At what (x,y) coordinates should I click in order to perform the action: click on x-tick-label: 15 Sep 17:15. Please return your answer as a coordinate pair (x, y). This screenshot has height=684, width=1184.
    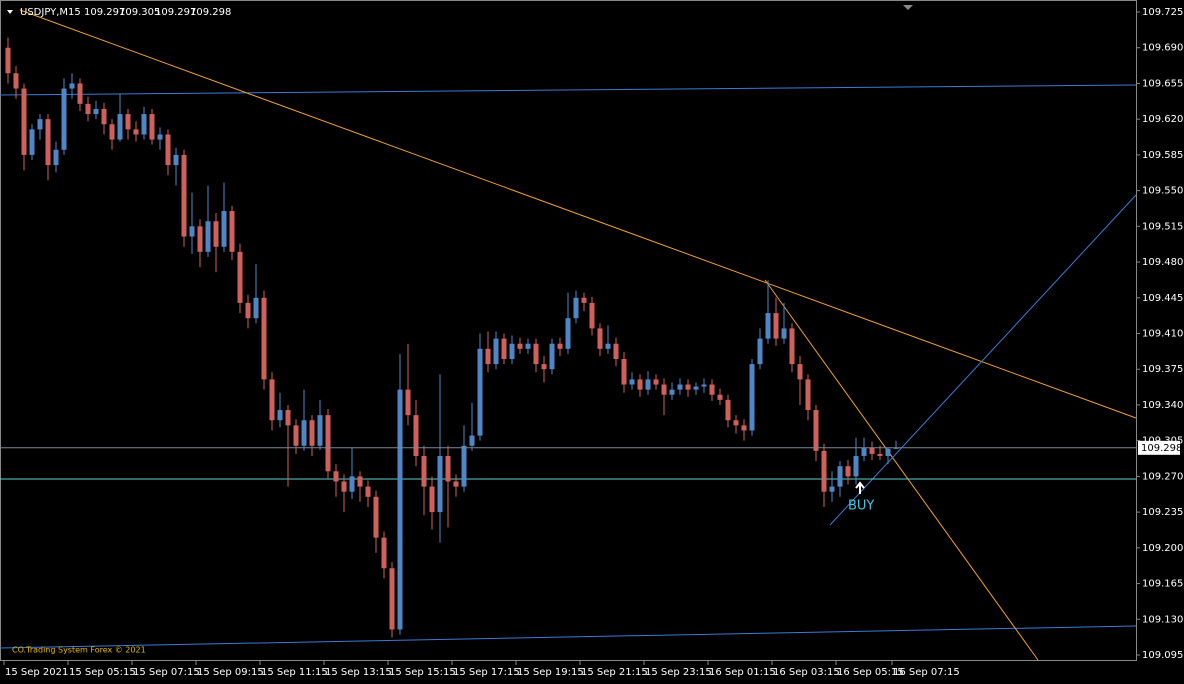
    Looking at the image, I should click on (486, 672).